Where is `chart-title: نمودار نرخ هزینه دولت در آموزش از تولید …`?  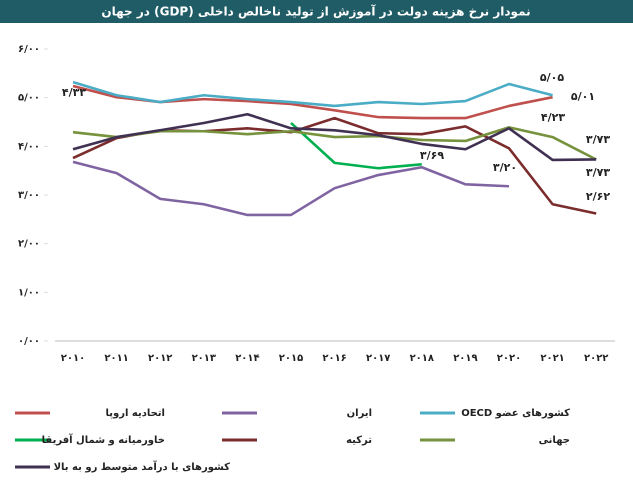
chart-title: نمودار نرخ هزینه دولت در آموزش از تولید … is located at coordinates (315, 12).